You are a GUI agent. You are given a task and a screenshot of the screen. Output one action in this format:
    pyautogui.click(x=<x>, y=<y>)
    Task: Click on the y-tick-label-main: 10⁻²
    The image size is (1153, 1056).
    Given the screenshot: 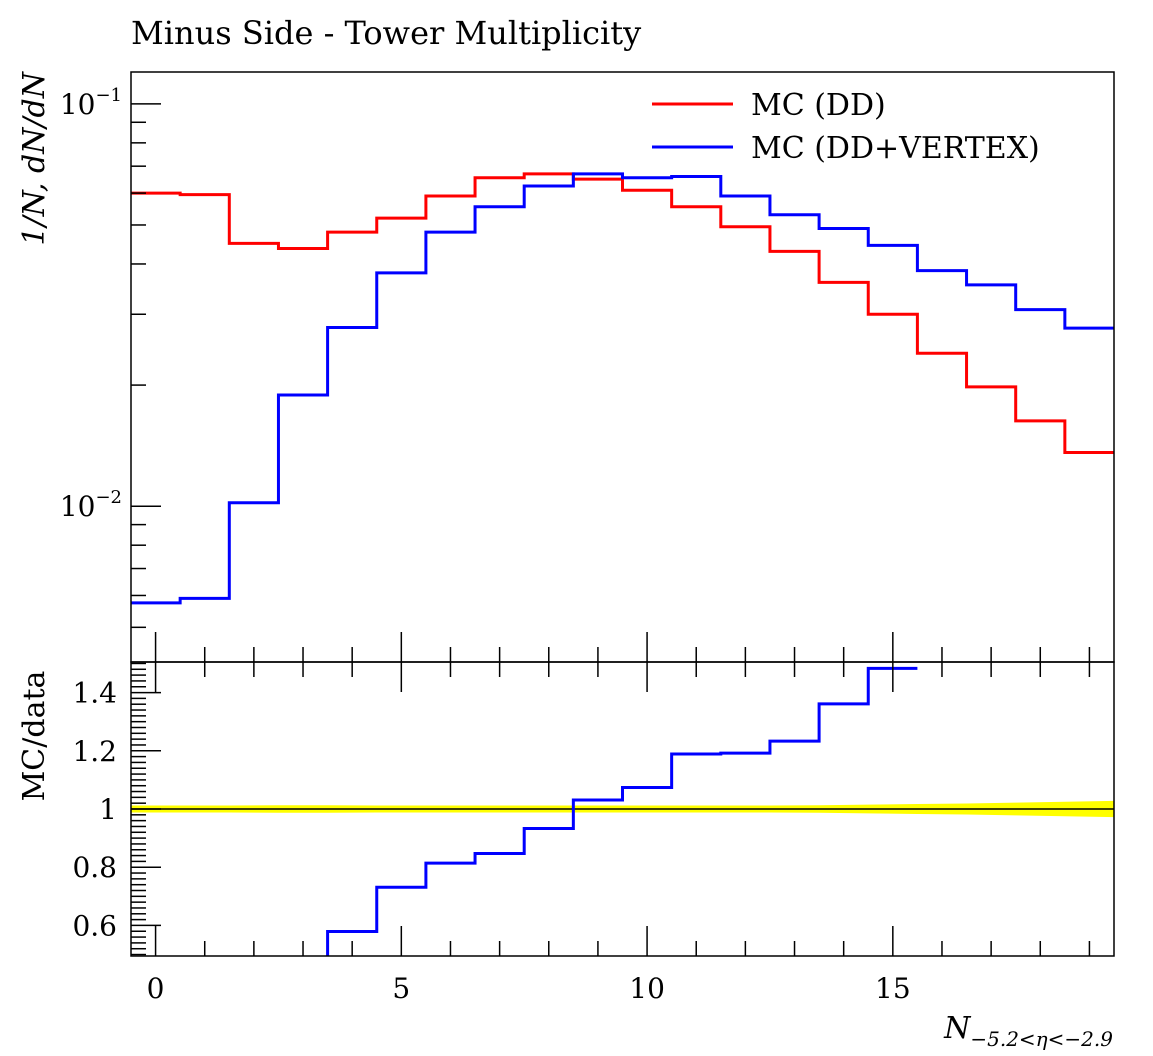 What is the action you would take?
    pyautogui.click(x=91, y=505)
    